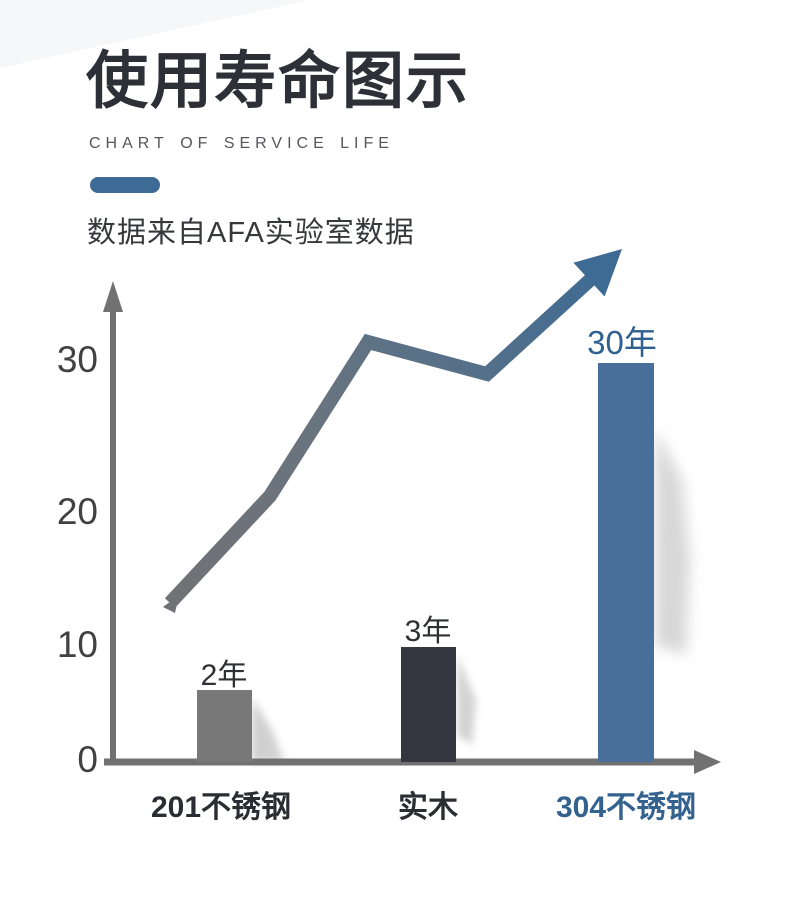 This screenshot has height=920, width=790. I want to click on category-label-201-stainless-steel: 201不锈钢, so click(221, 807).